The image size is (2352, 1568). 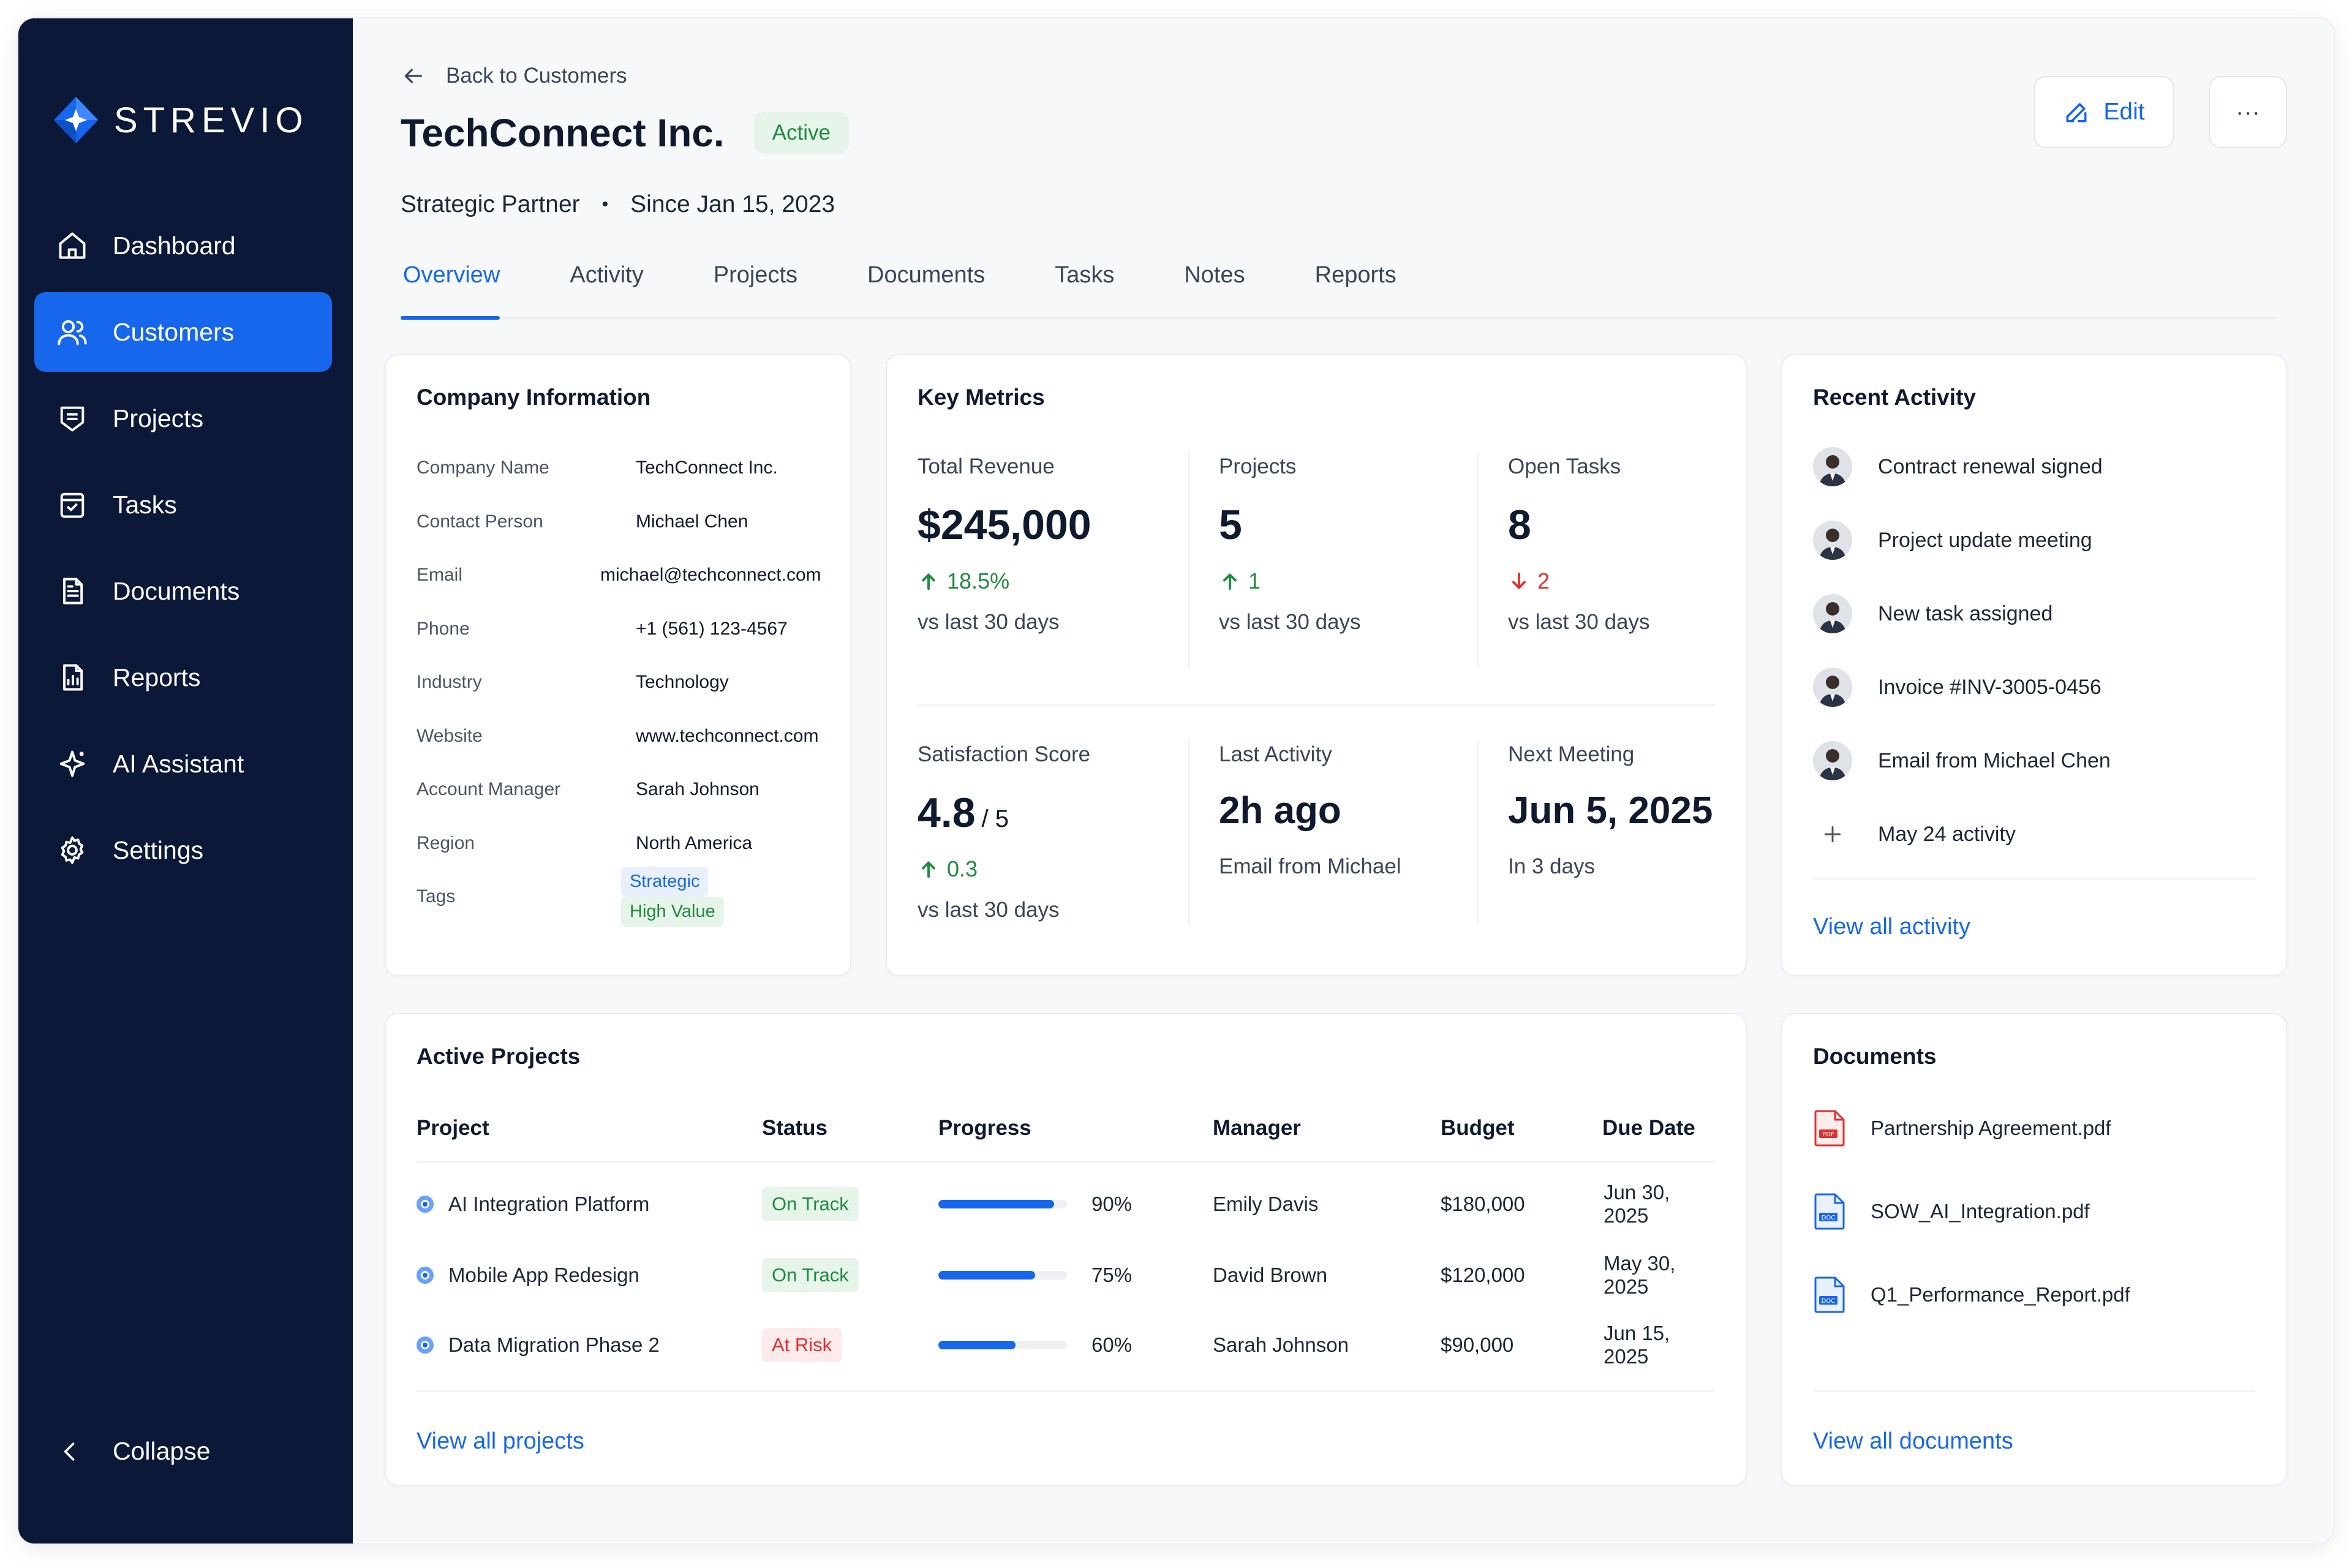 What do you see at coordinates (2104, 112) in the screenshot?
I see `edit-button: Edit` at bounding box center [2104, 112].